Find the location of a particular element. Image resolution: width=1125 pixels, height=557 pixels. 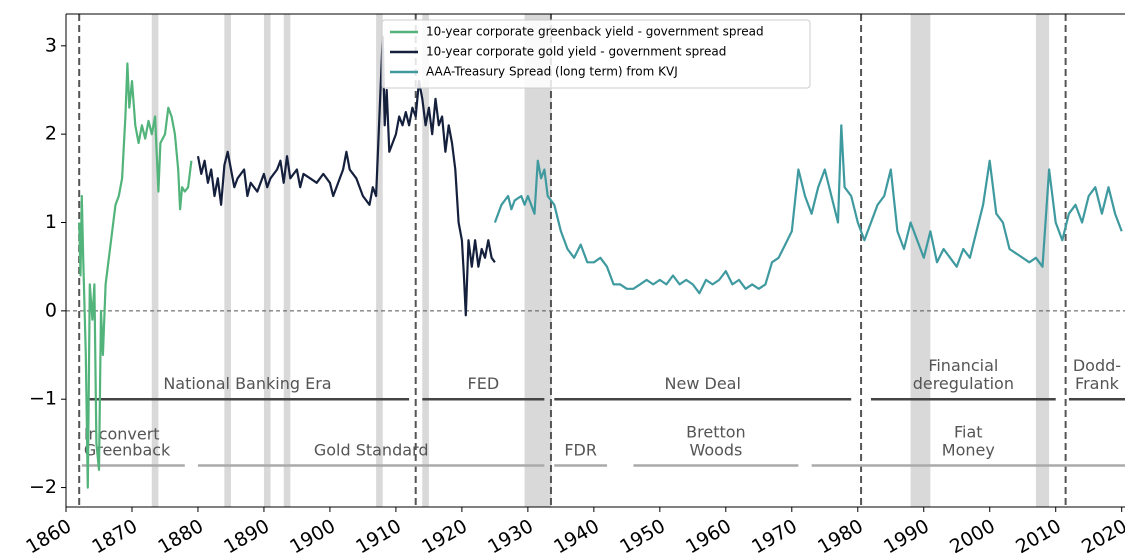

era-label-line: Inconvert is located at coordinates (122, 433).